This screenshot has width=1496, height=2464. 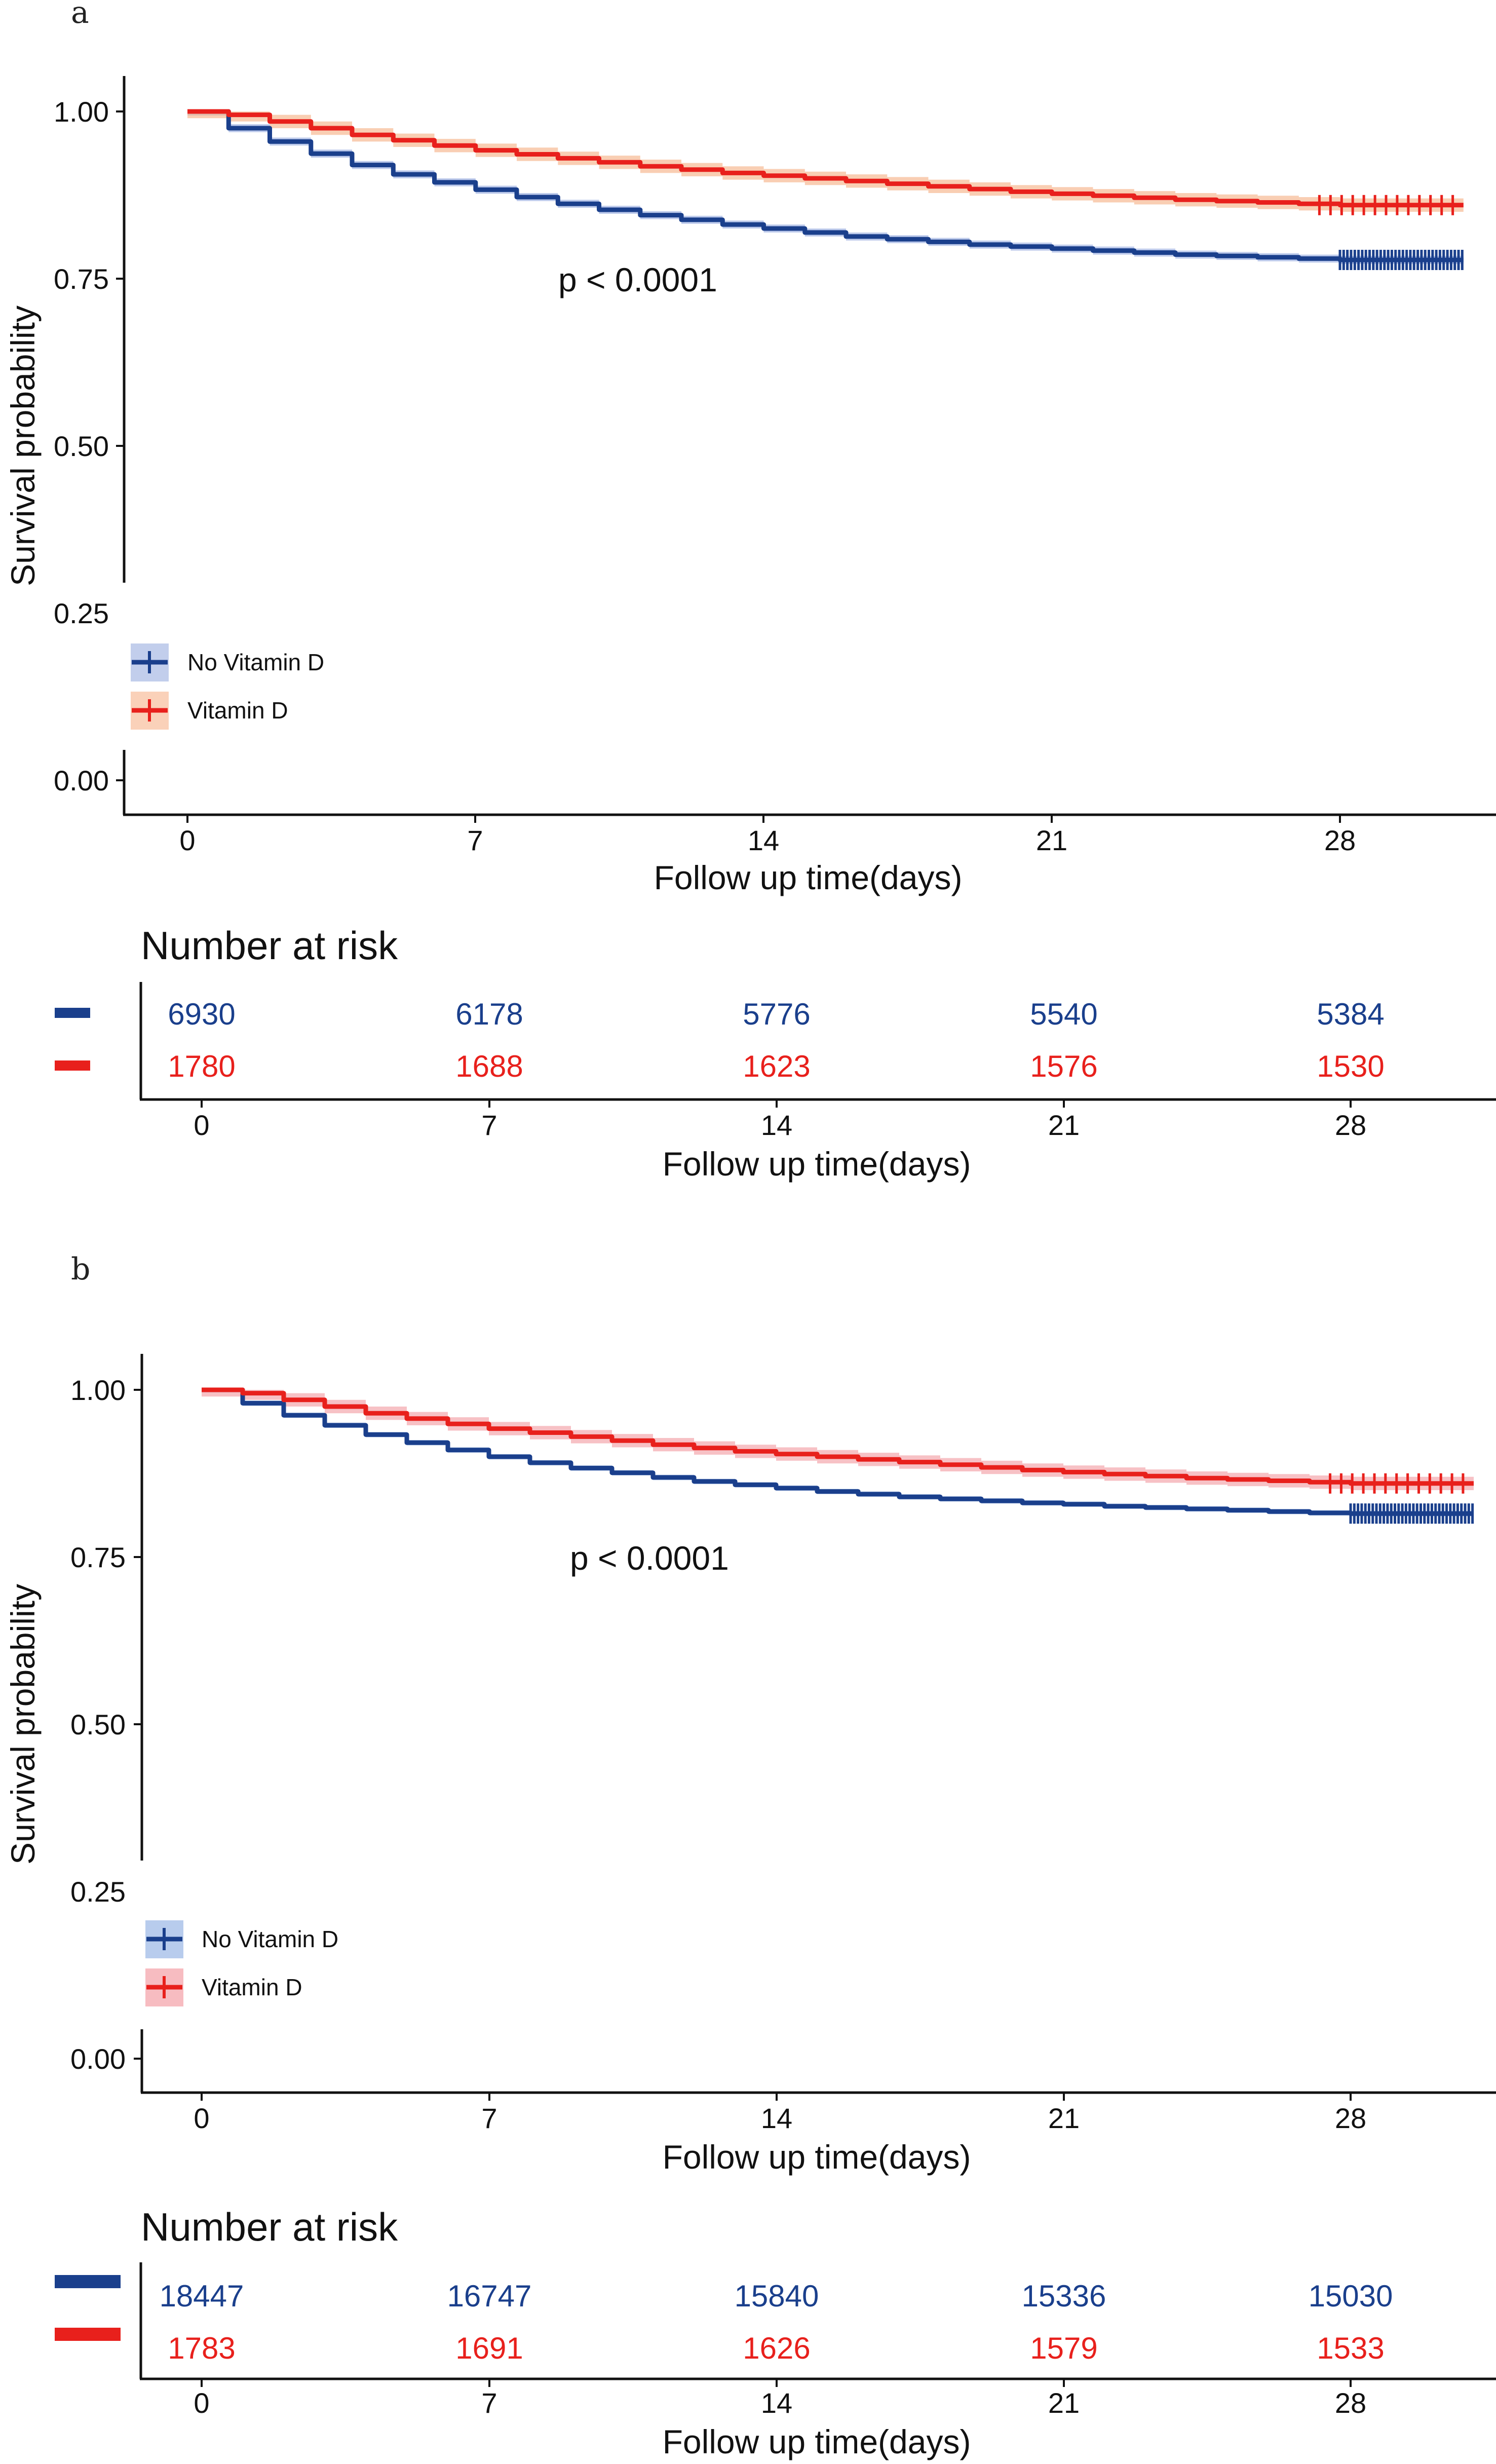 I want to click on risk-count: 5540, so click(x=1063, y=1014).